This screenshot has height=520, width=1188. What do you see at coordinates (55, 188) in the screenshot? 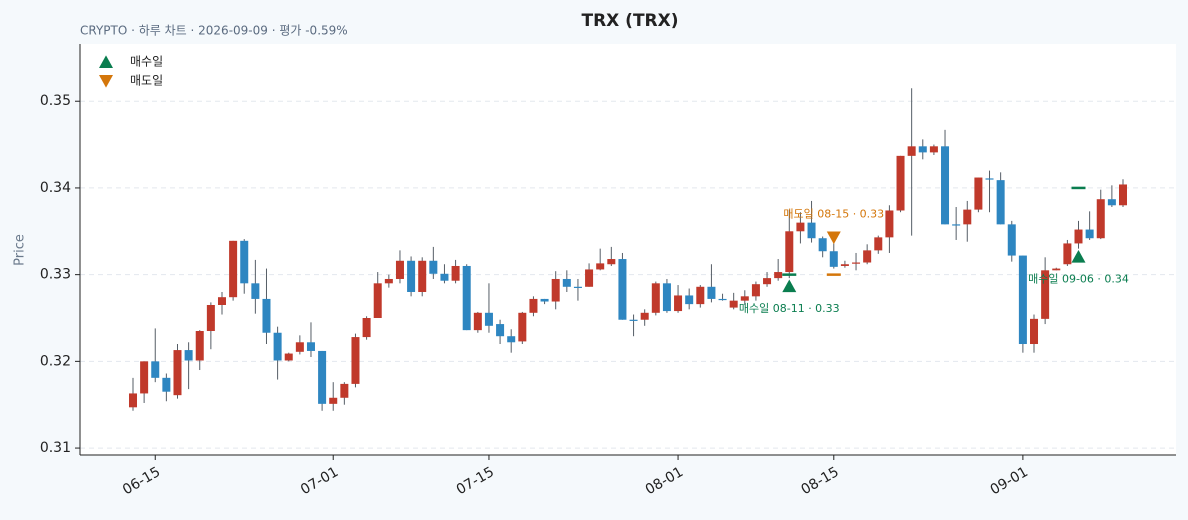
I see `y-tick-label: 0.34` at bounding box center [55, 188].